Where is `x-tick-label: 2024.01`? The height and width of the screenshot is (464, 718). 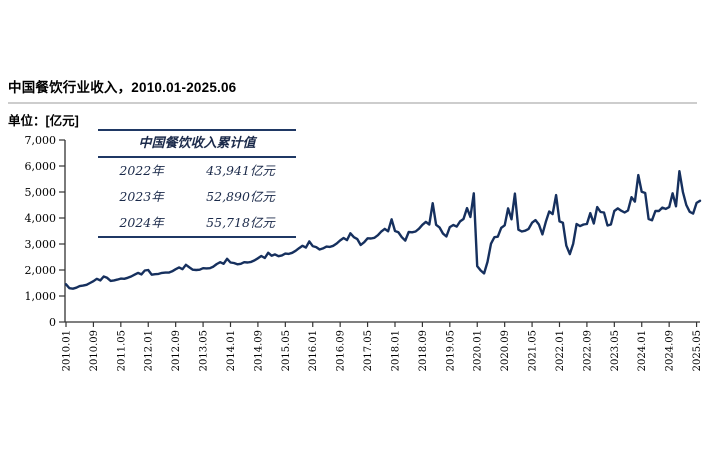
x-tick-label: 2024.01 is located at coordinates (642, 350).